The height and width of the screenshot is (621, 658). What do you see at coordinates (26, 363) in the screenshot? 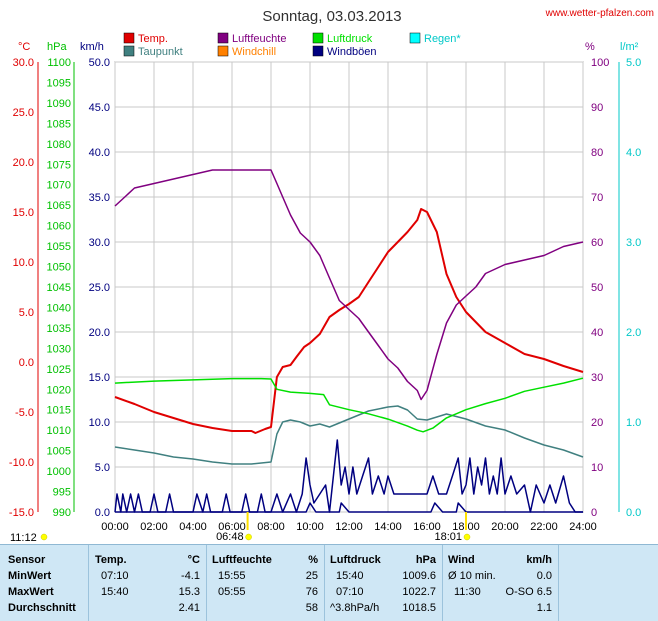
I see `temp-tick-label: 0.0` at bounding box center [26, 363].